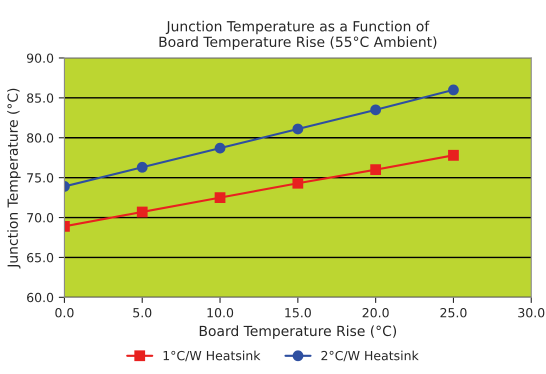 This screenshot has height=374, width=546. What do you see at coordinates (40, 98) in the screenshot?
I see `y-tick-label: 85.0` at bounding box center [40, 98].